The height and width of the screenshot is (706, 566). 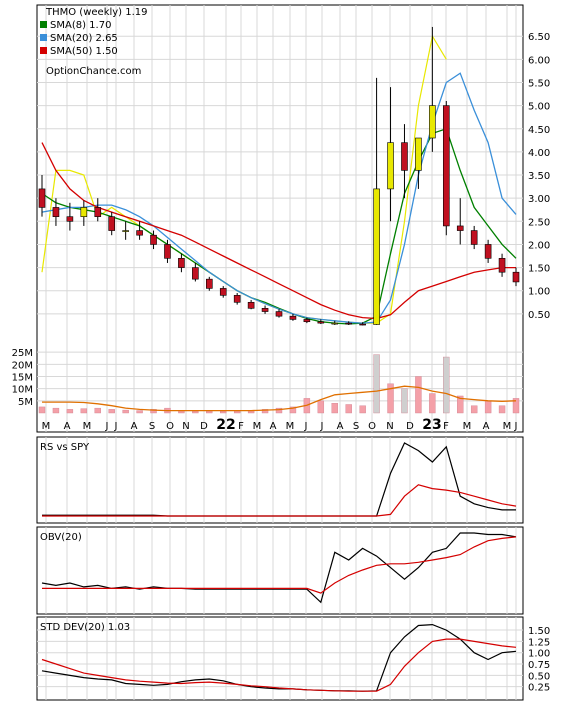 What do you see at coordinates (539, 83) in the screenshot?
I see `price-y-tick: 5.50` at bounding box center [539, 83].